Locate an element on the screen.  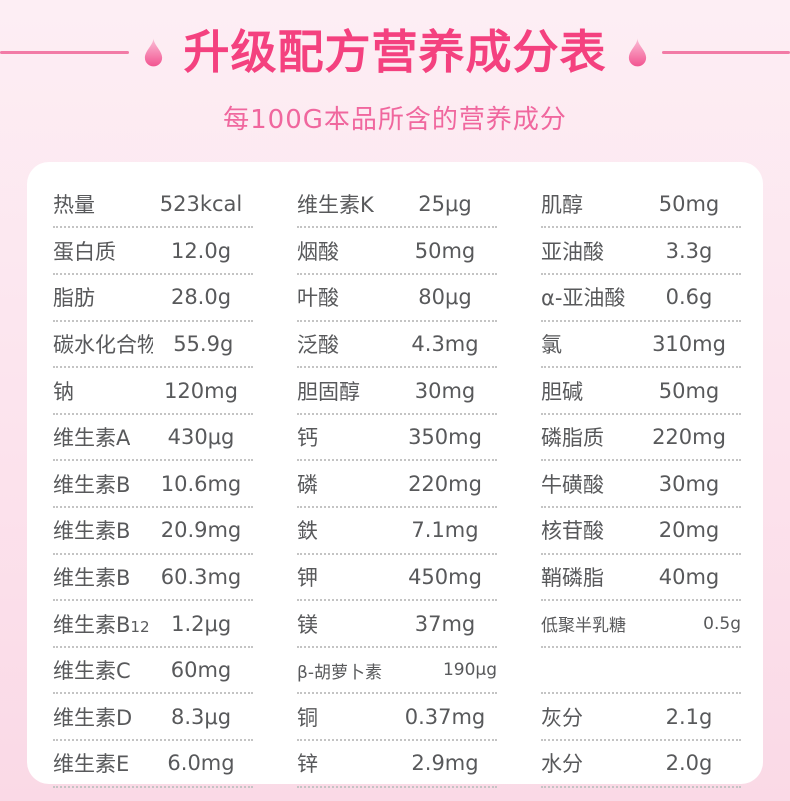
table-row: 碳水化合物 55.9g is located at coordinates (153, 345).